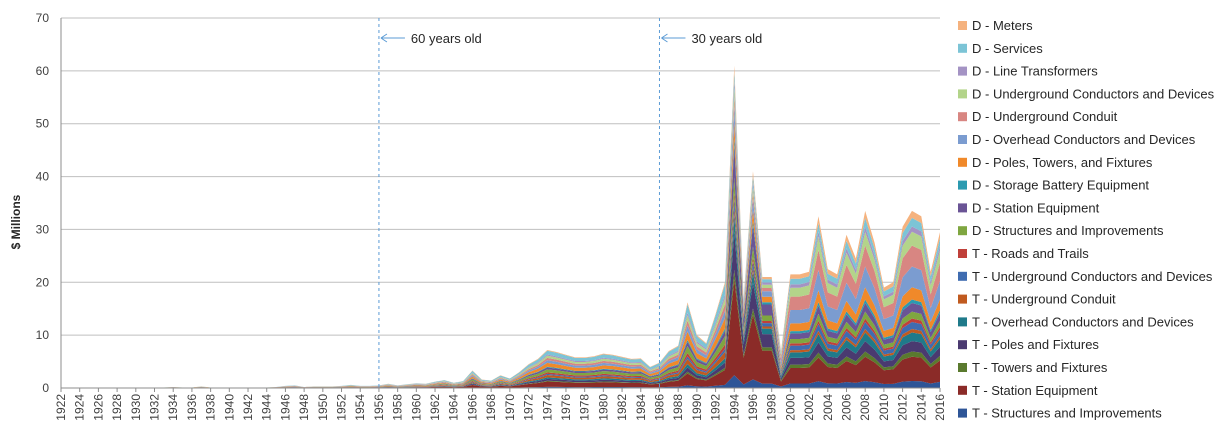 This screenshot has height=431, width=1232. What do you see at coordinates (16, 221) in the screenshot?
I see `y-axis-title: $ Millions` at bounding box center [16, 221].